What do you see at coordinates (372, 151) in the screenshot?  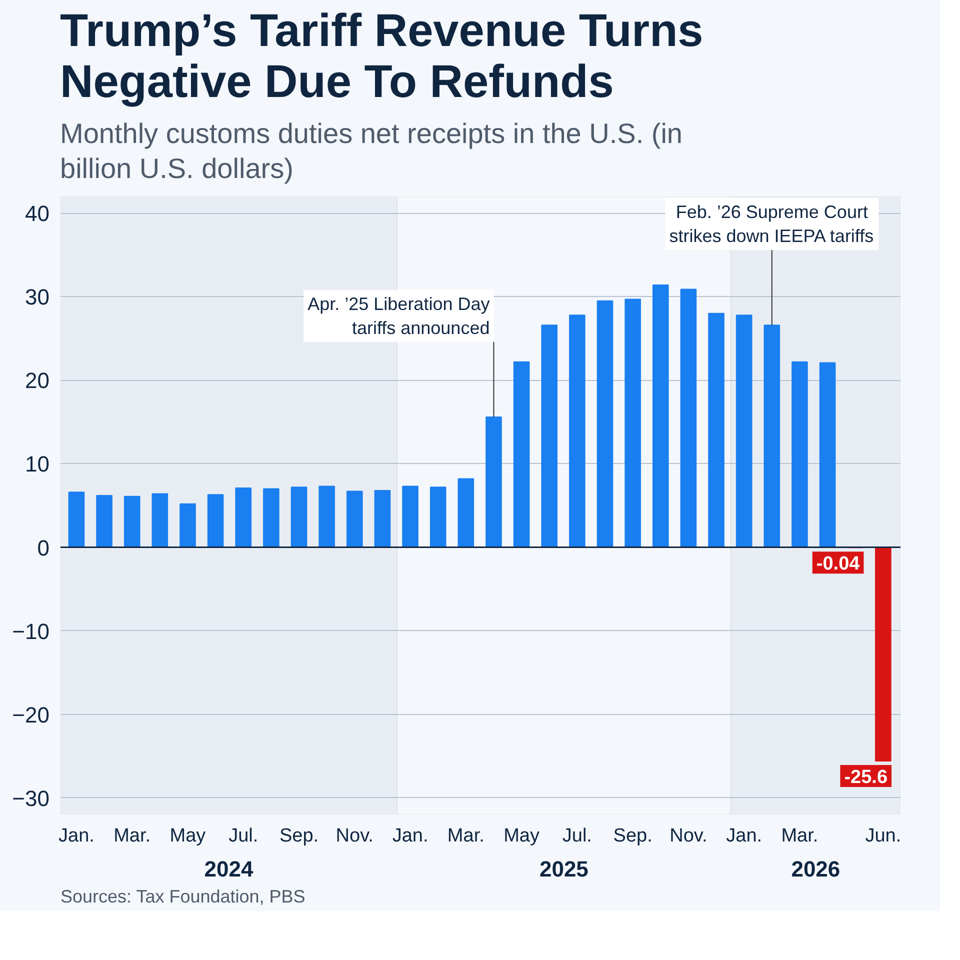 I see `chart-subtitle: Monthly customs duties net receipts in the U.S. (in billion U.S. dollars)` at bounding box center [372, 151].